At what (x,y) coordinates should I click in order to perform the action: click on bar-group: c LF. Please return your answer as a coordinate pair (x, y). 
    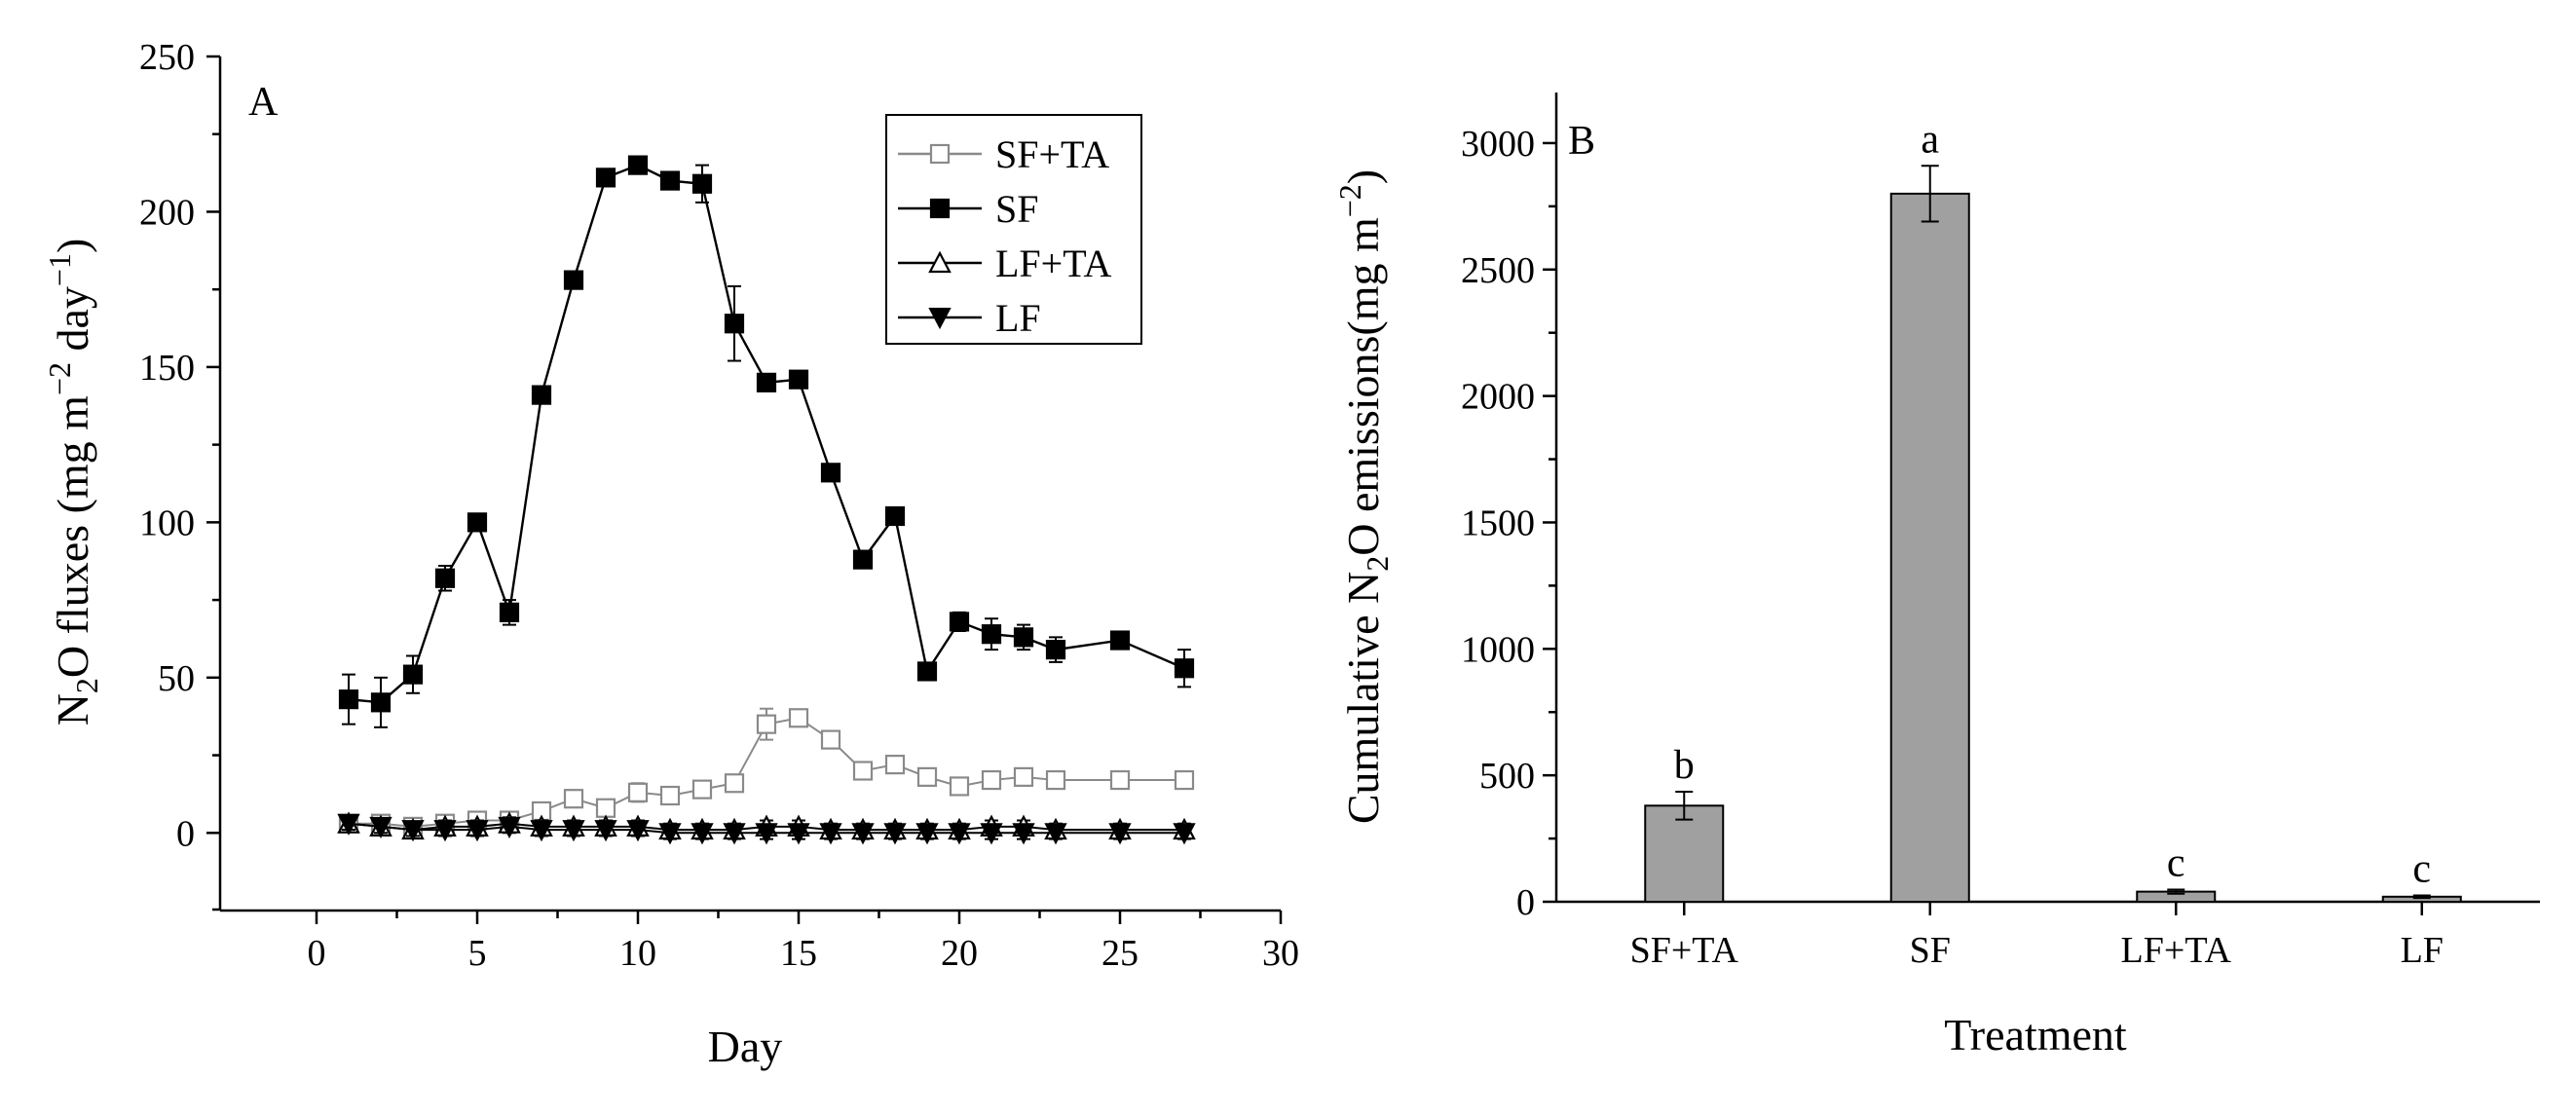
    Looking at the image, I should click on (2421, 909).